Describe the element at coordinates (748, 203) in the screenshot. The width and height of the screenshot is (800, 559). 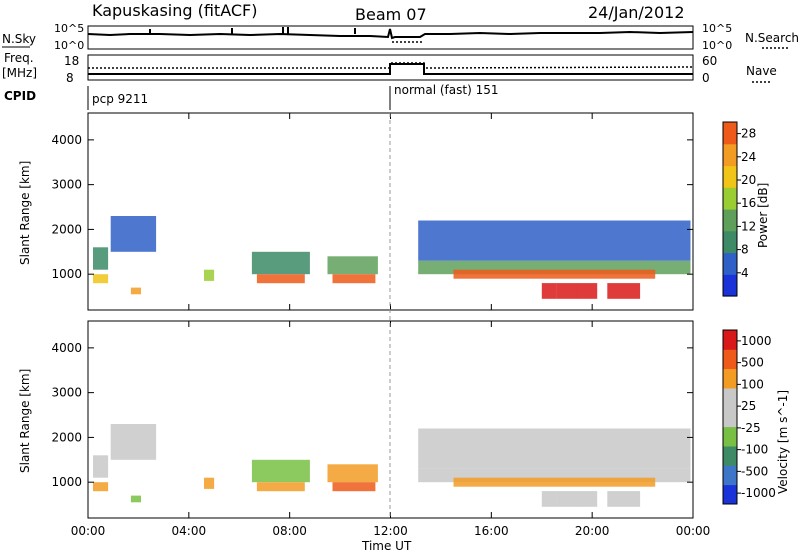
I see `power-colorbar-tick-label-3: 16` at that location.